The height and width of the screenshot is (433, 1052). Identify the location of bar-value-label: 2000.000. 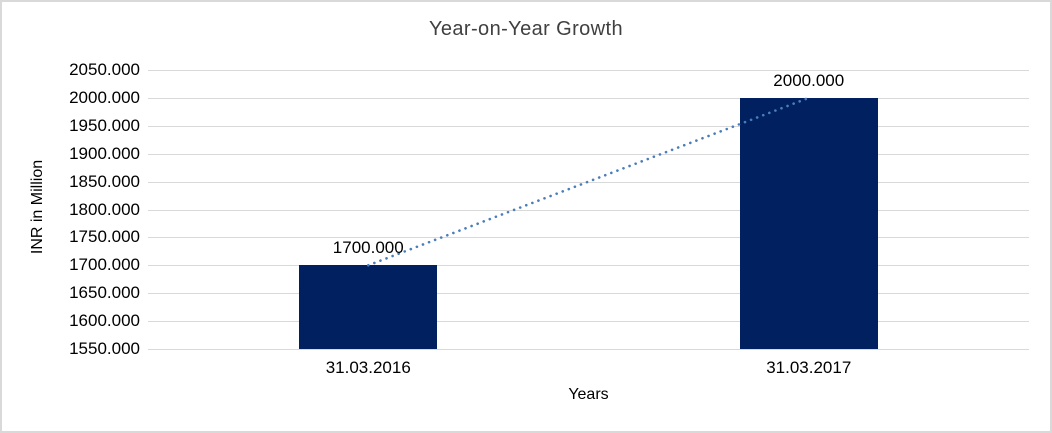
(809, 80).